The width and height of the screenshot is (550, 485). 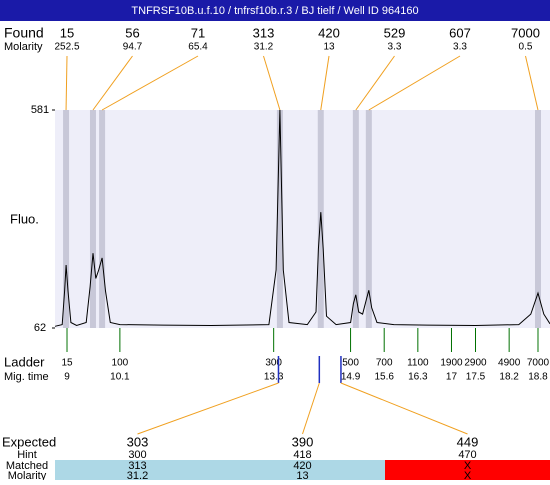 I want to click on matched: 420, so click(x=302, y=466).